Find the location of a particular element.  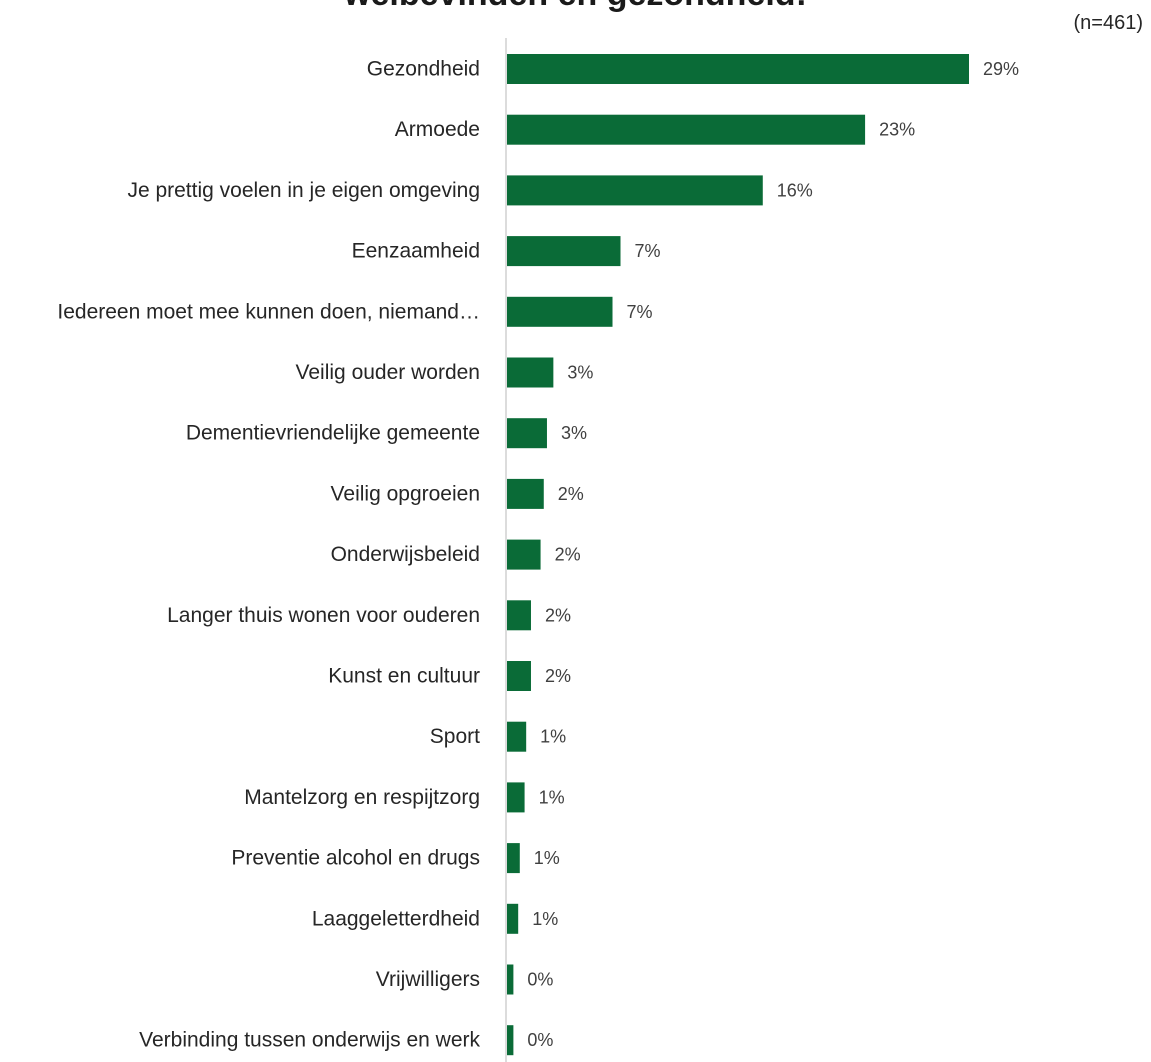

category-label-3: Je prettig voelen in je eigen omgeving is located at coordinates (303, 190).